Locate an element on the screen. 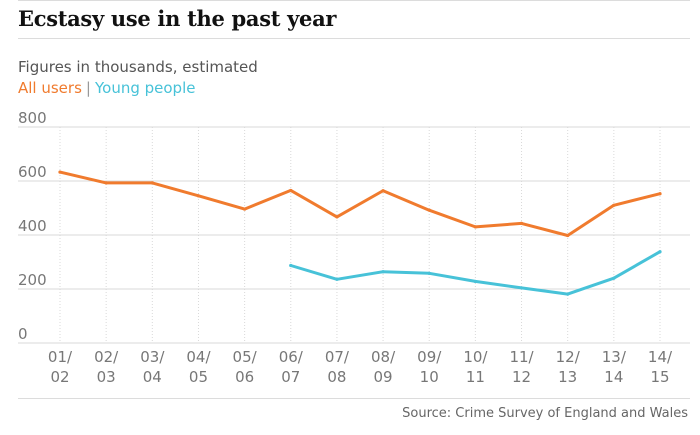 This screenshot has height=435, width=700. x-tick-label: 06/07 is located at coordinates (291, 367).